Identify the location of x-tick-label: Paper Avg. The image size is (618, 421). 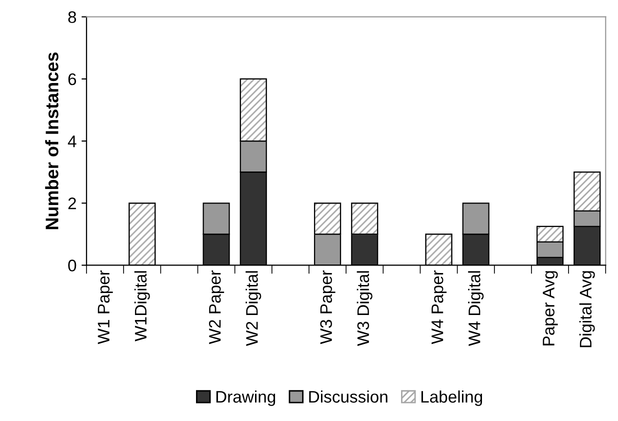
(550, 308).